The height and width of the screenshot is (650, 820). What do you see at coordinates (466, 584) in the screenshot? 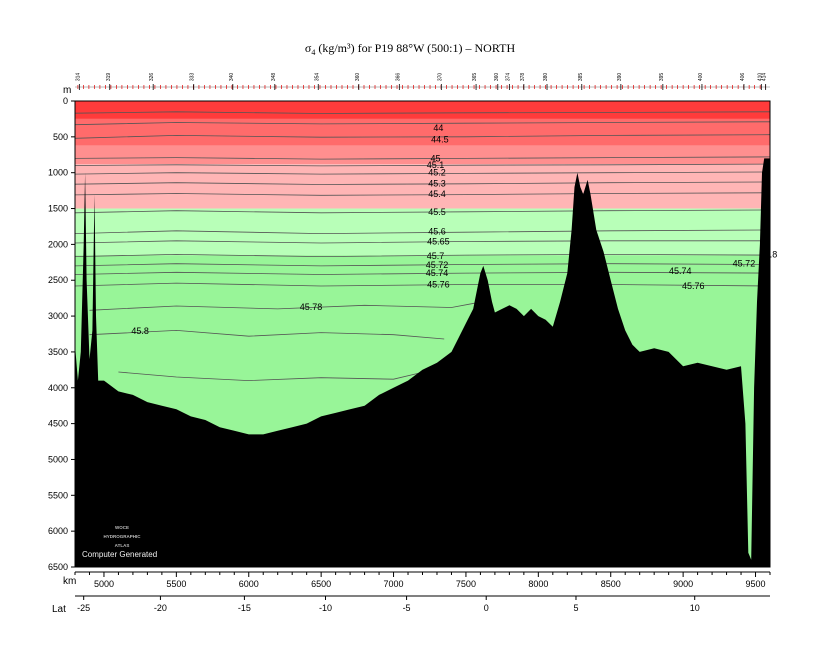
I see `km-tick-label: 7500` at bounding box center [466, 584].